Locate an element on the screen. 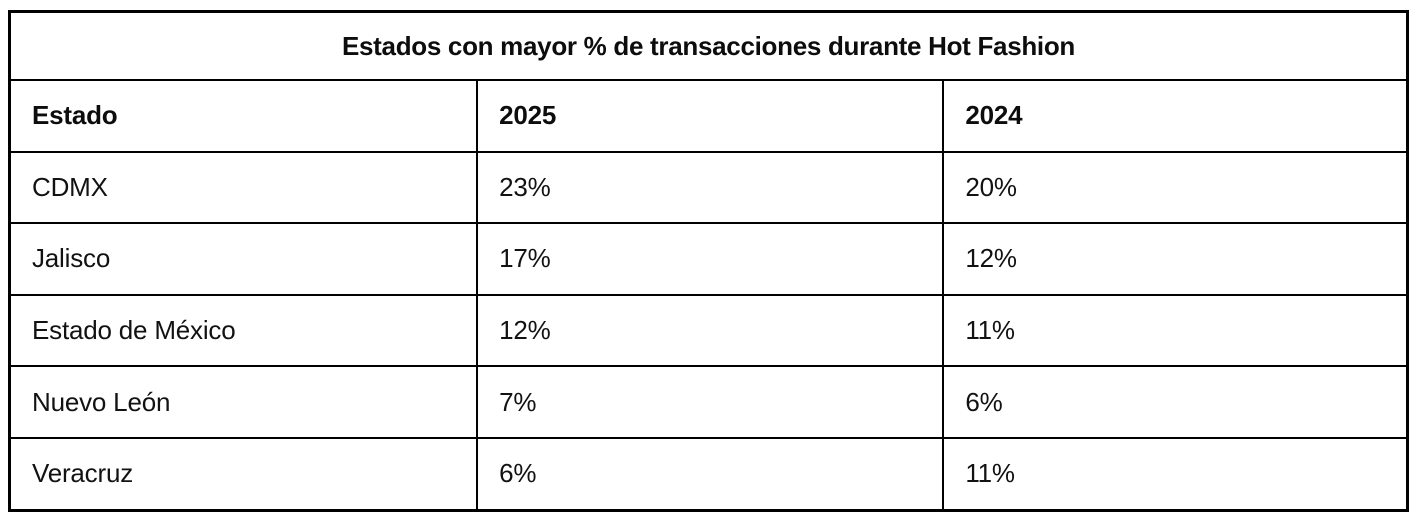  column-header-estado: Estado is located at coordinates (243, 116).